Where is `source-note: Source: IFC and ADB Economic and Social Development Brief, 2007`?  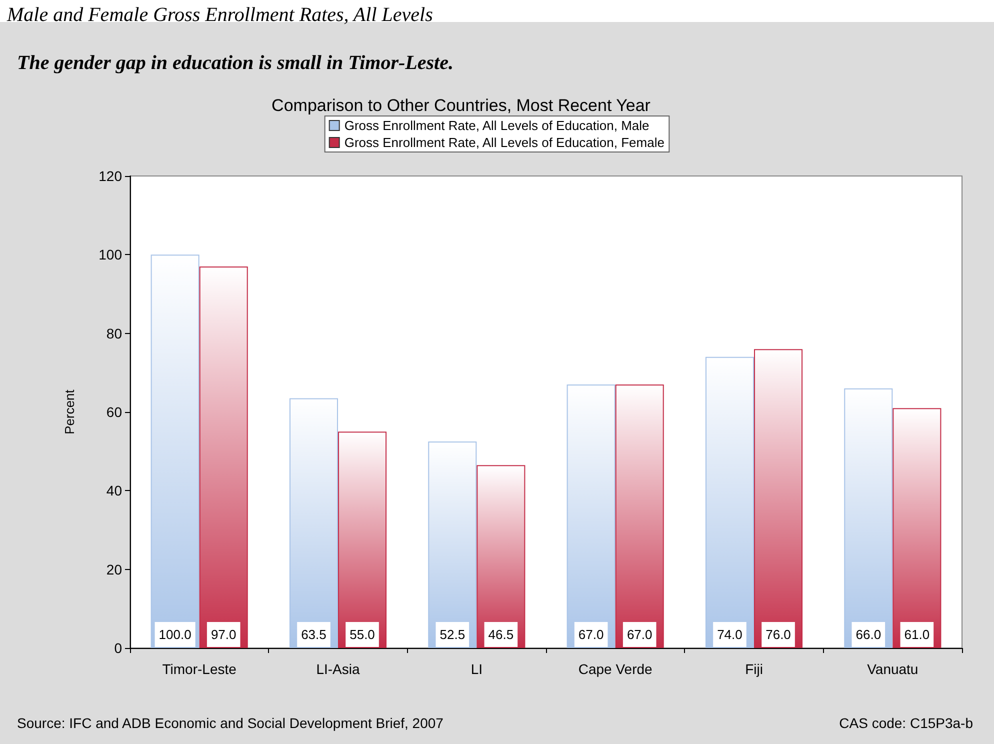
source-note: Source: IFC and ADB Economic and Social Development Brief, 2007 is located at coordinates (230, 723).